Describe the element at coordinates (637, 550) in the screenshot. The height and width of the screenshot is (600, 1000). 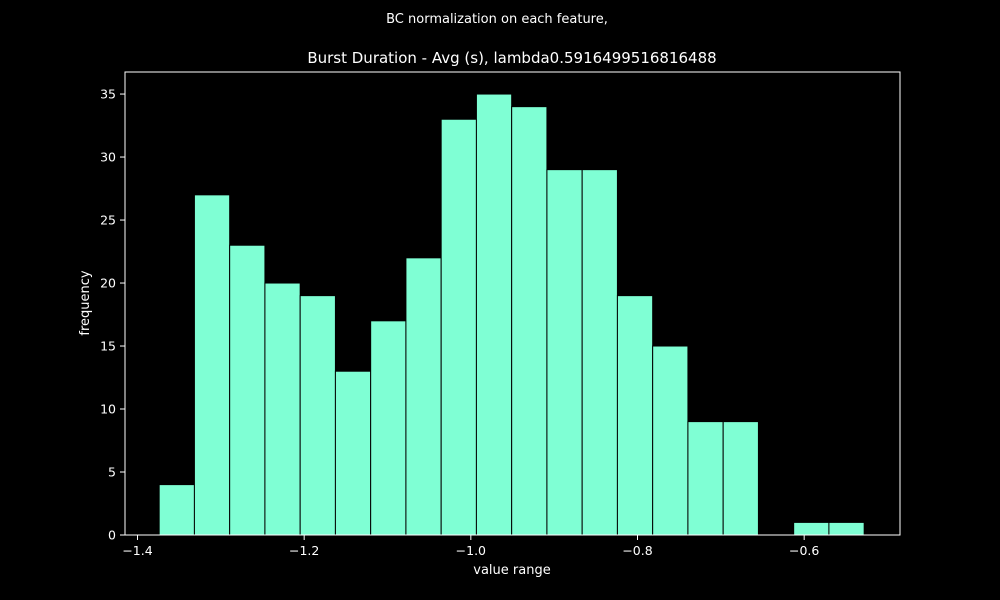
I see `x-tick-label: −0.8` at that location.